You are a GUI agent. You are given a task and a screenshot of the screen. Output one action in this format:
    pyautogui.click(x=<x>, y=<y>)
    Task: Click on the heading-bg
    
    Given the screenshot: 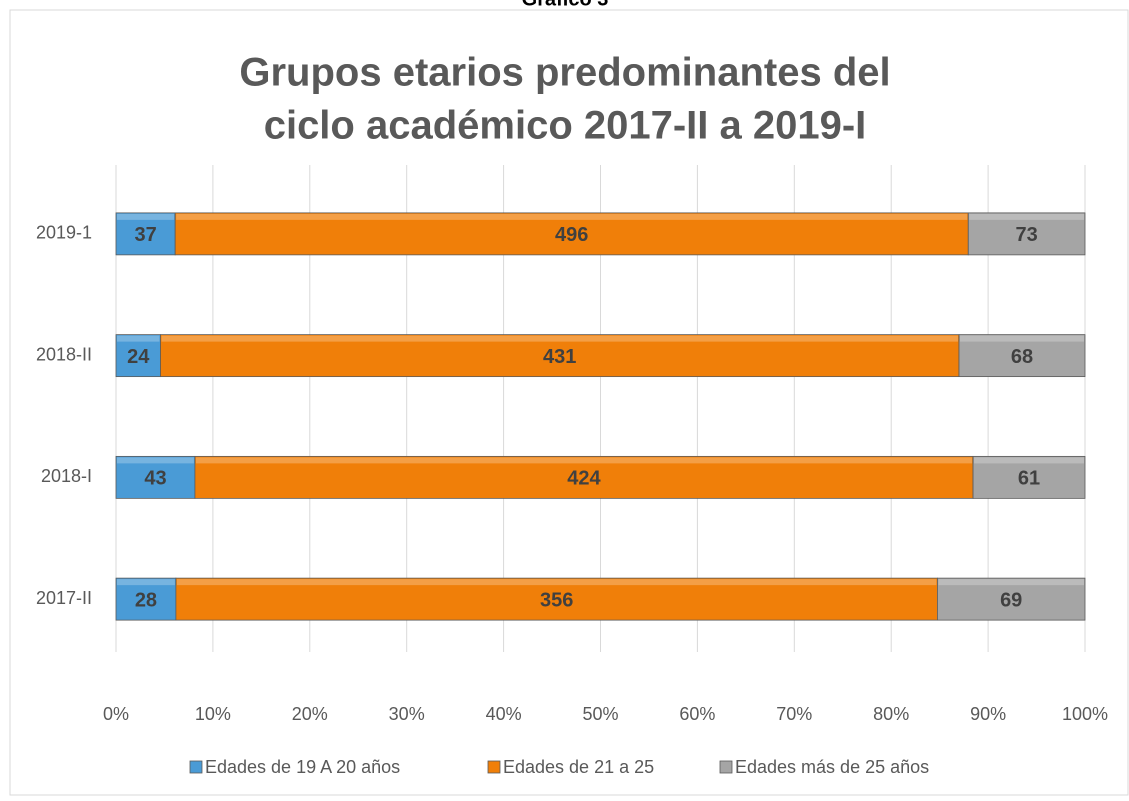 What is the action you would take?
    pyautogui.click(x=565, y=4)
    